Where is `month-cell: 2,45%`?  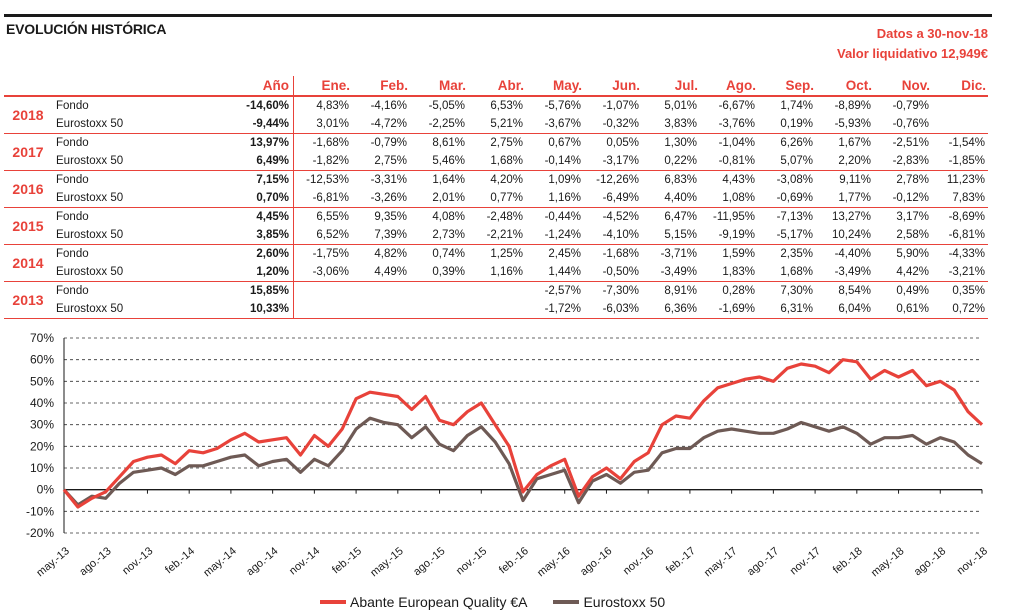
month-cell: 2,45% is located at coordinates (564, 254).